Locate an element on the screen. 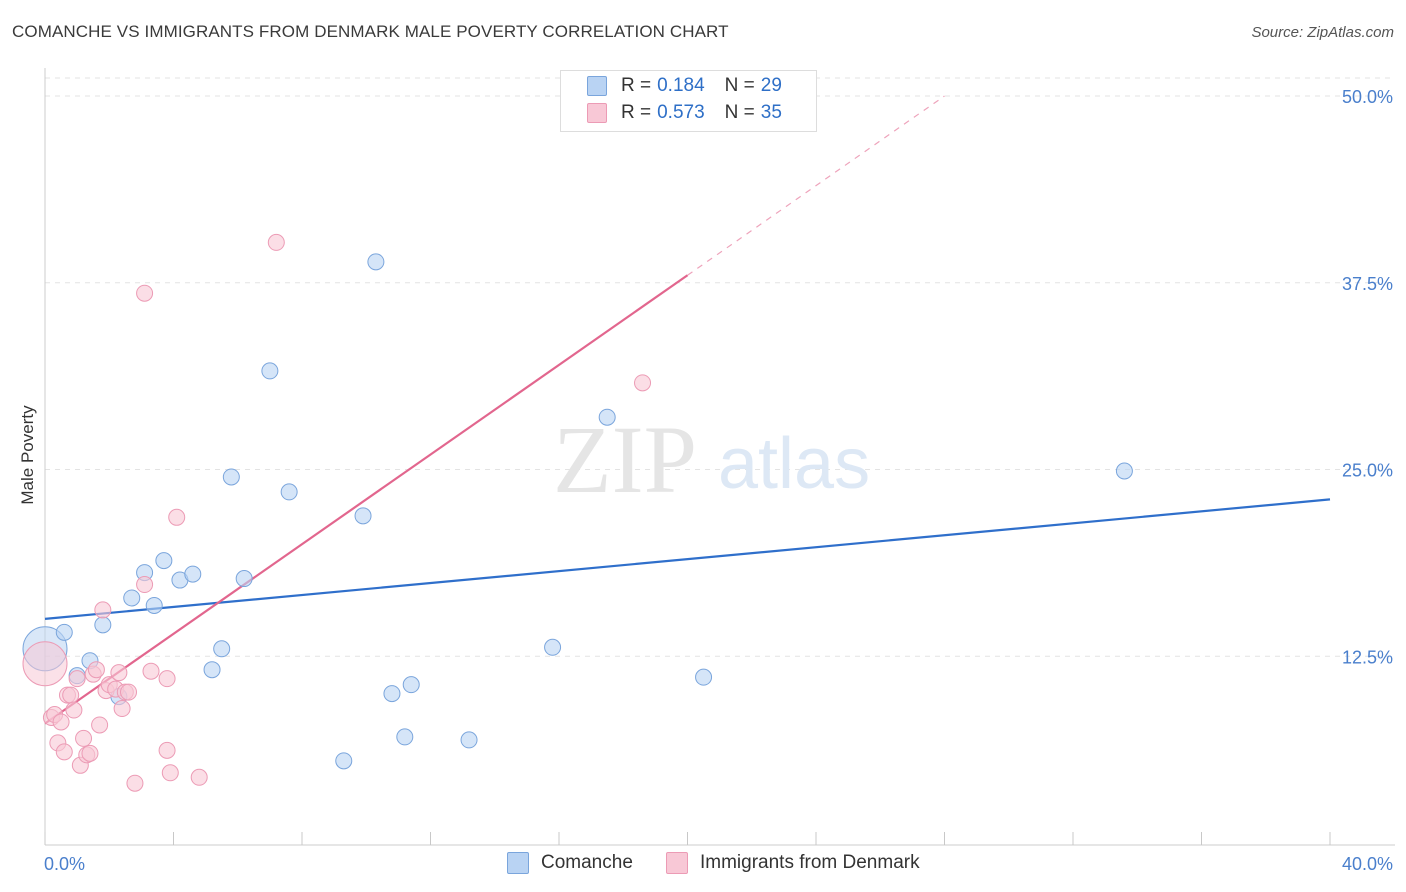 This screenshot has width=1406, height=892. legend-item-denmark: Immigrants from Denmark is located at coordinates (793, 863).